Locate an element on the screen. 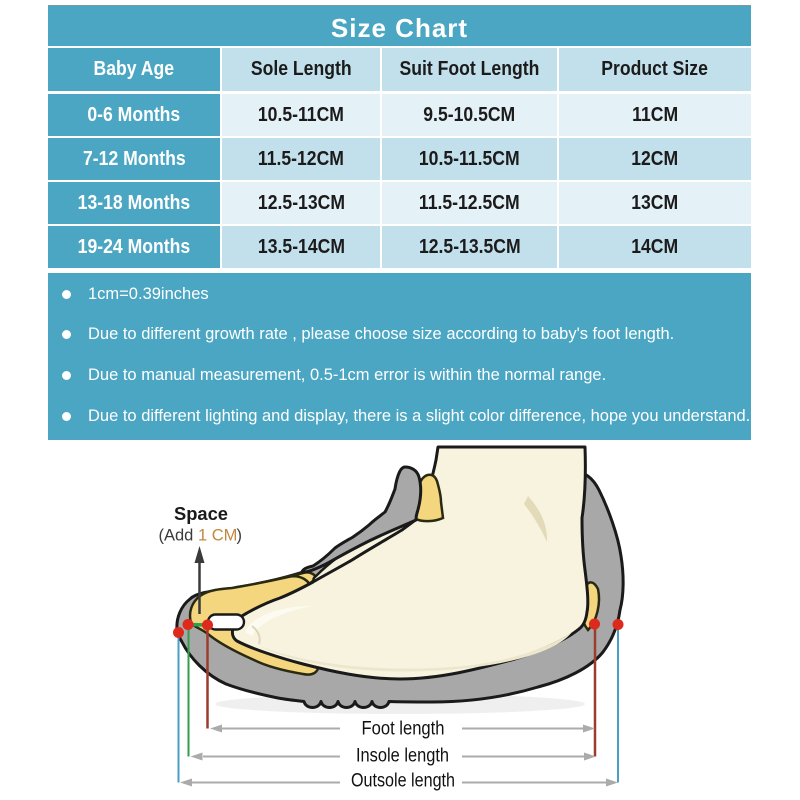  svg-text: Foot length is located at coordinates (403, 729).